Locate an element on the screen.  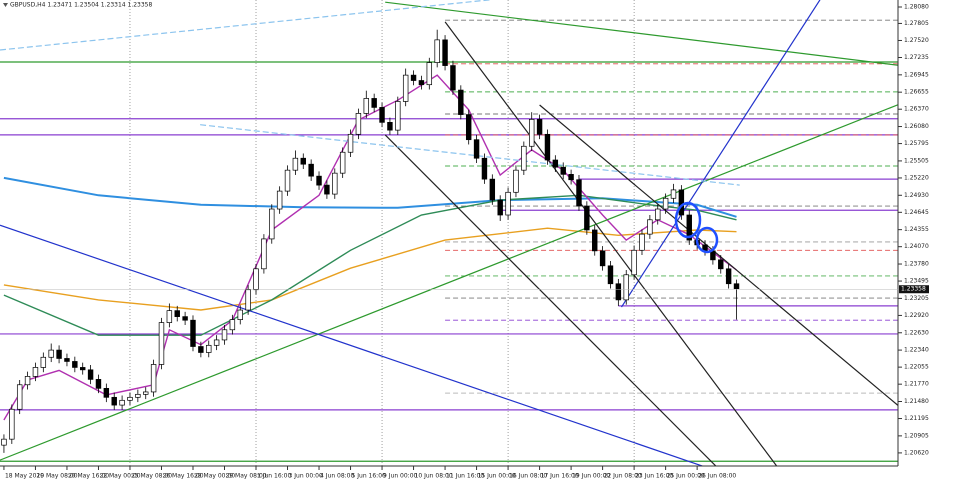
current-price-label: 1.23358 is located at coordinates (913, 289).